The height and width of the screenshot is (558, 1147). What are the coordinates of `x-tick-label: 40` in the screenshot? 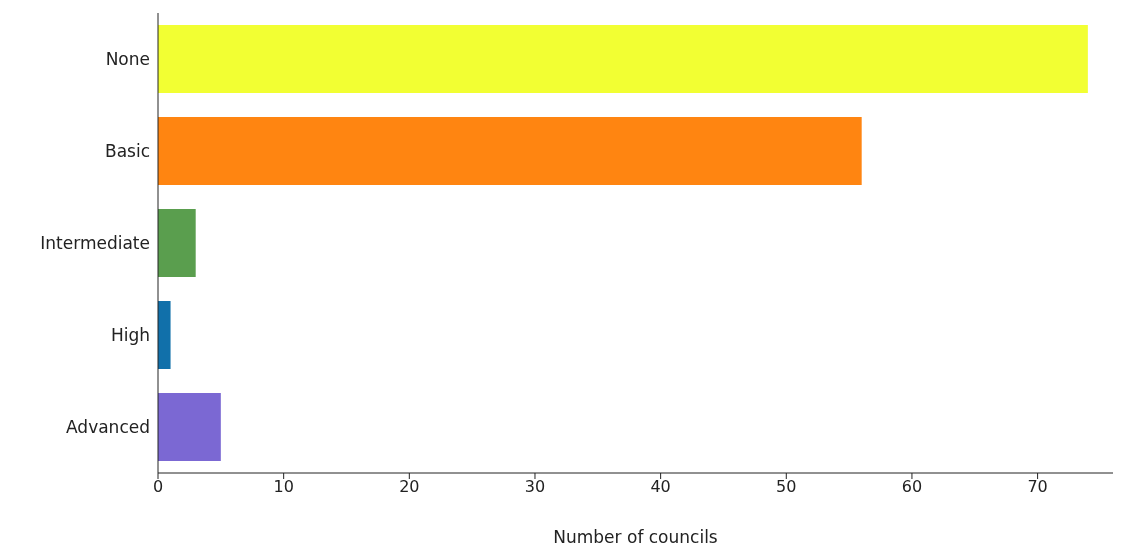 It's located at (660, 487).